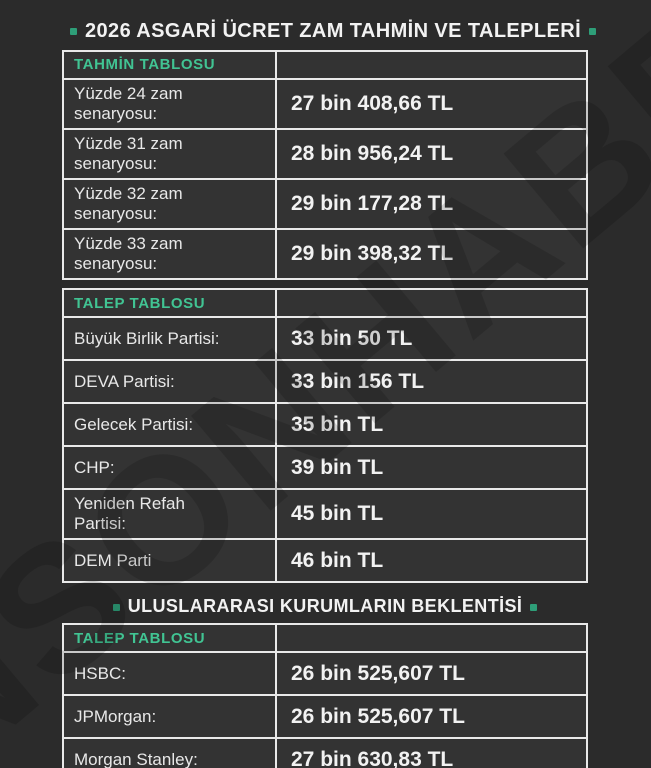 The height and width of the screenshot is (768, 651). I want to click on table-row: Gelecek Partisi: 35 bin TL, so click(325, 424).